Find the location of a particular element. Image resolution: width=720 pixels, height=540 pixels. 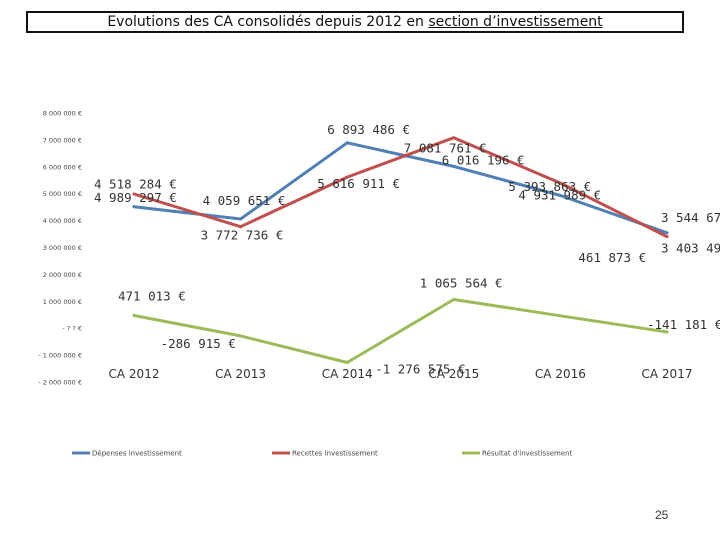

data-label: -1 276 575 € is located at coordinates (420, 369).